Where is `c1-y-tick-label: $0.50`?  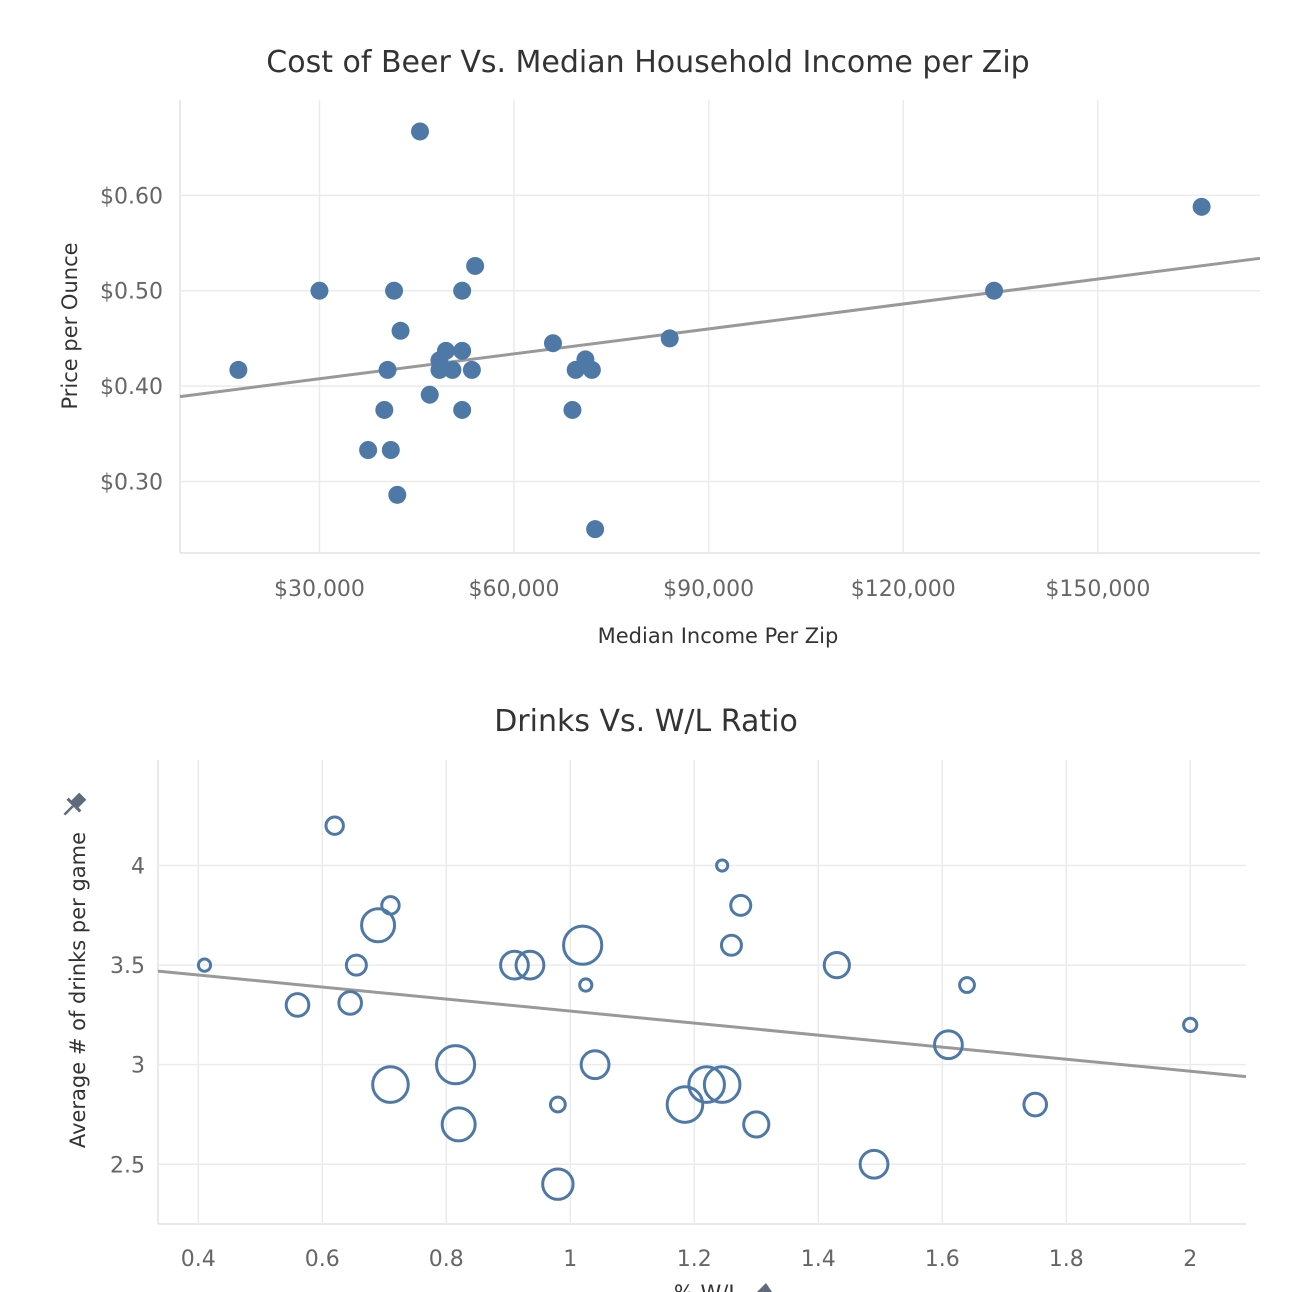
c1-y-tick-label: $0.50 is located at coordinates (131, 292).